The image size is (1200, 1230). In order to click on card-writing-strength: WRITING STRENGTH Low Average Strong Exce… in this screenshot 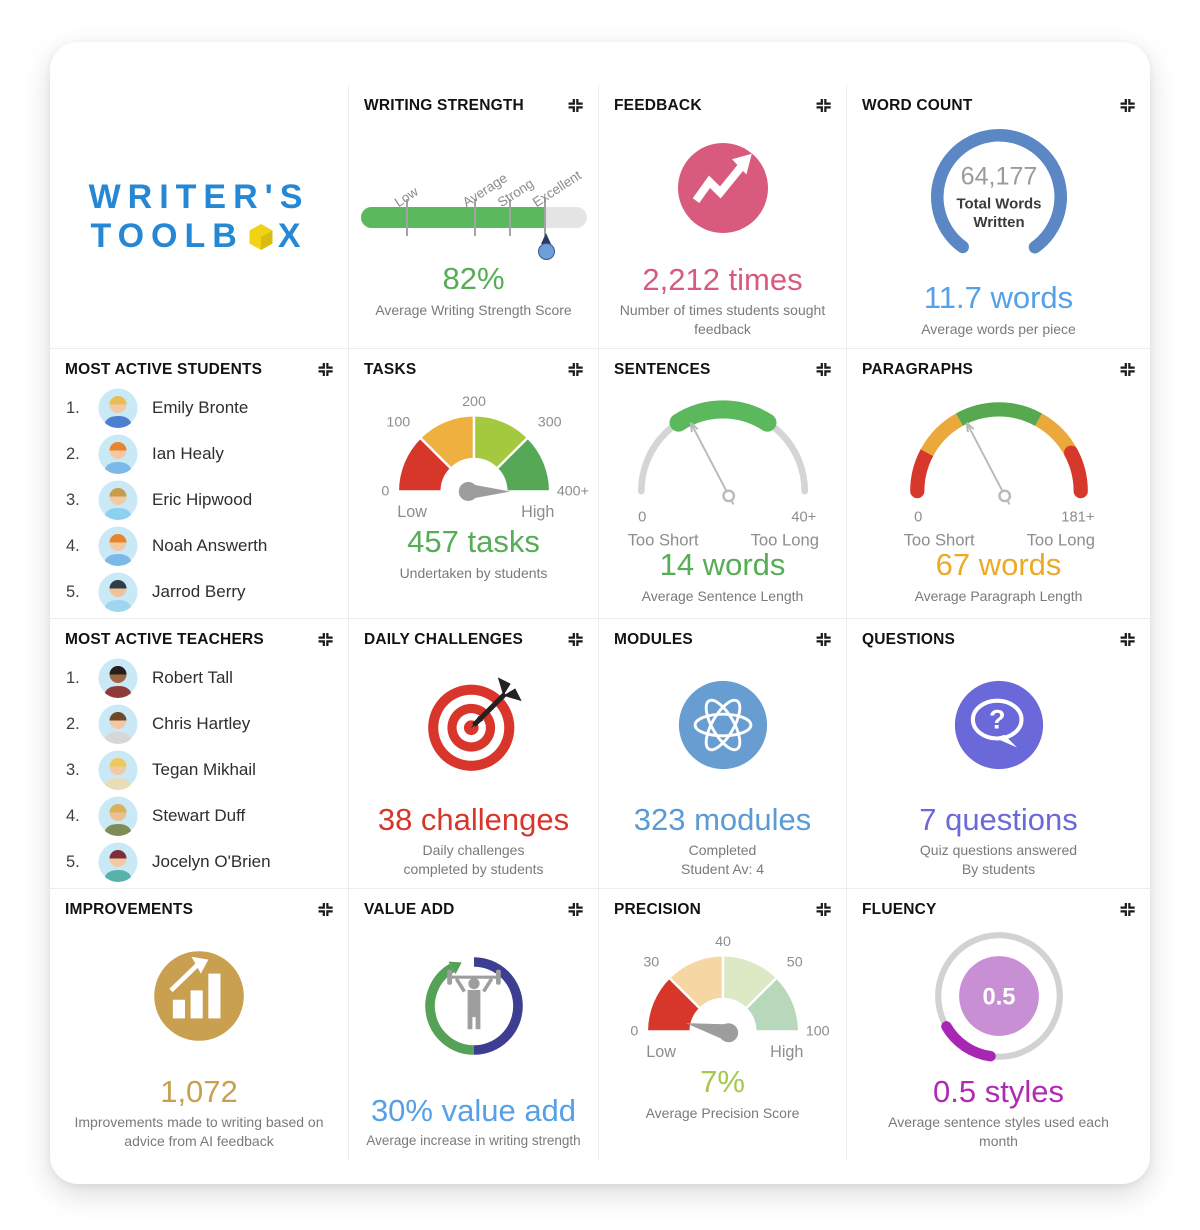, I will do `click(473, 216)`.